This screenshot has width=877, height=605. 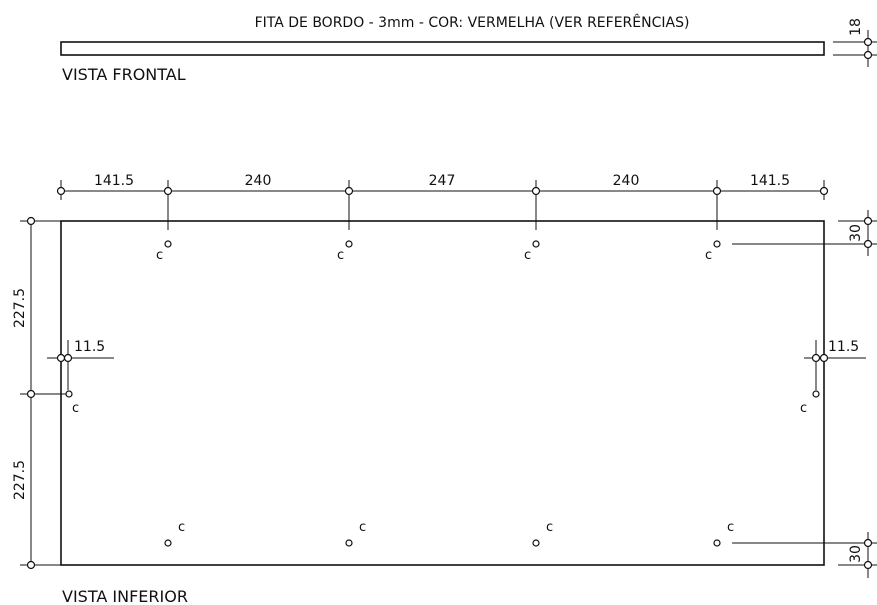 I want to click on top-dimension-chain: 141.5 240 247 240 141.5, so click(x=442, y=201).